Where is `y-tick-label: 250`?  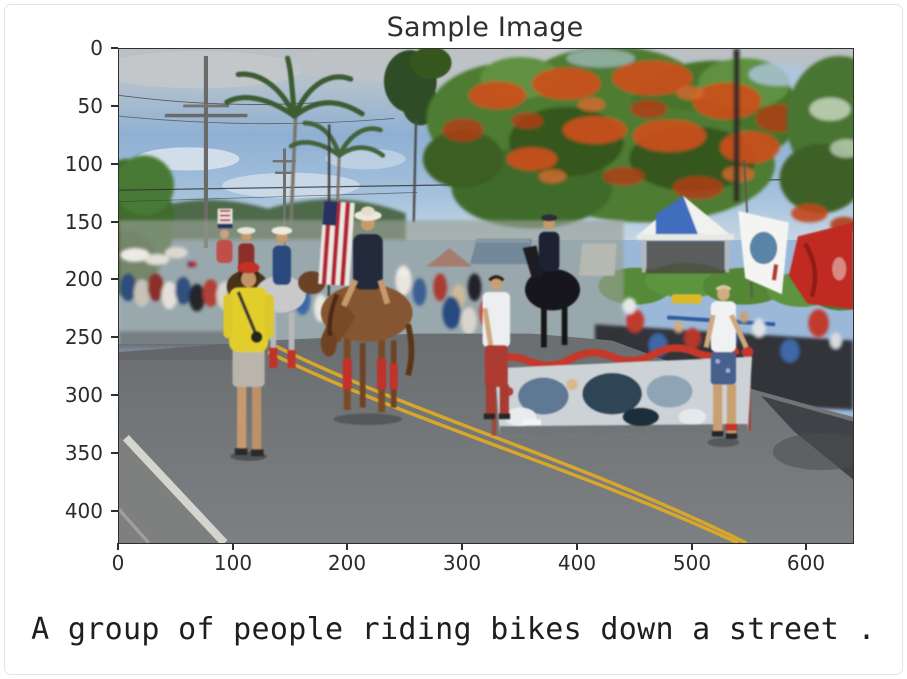 y-tick-label: 250 is located at coordinates (83, 337).